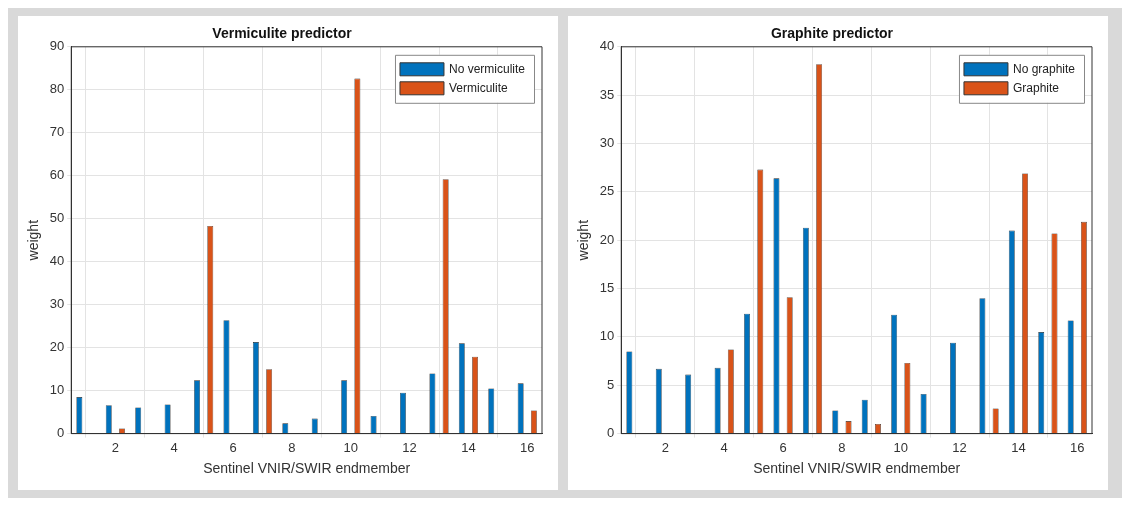  Describe the element at coordinates (57, 175) in the screenshot. I see `y-tick-label: 60` at that location.